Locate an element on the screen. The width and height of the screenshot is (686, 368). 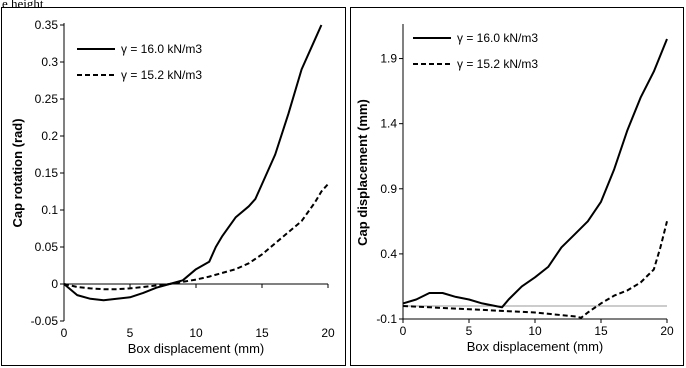
y-tick-label: 1.9 is located at coordinates (388, 59).